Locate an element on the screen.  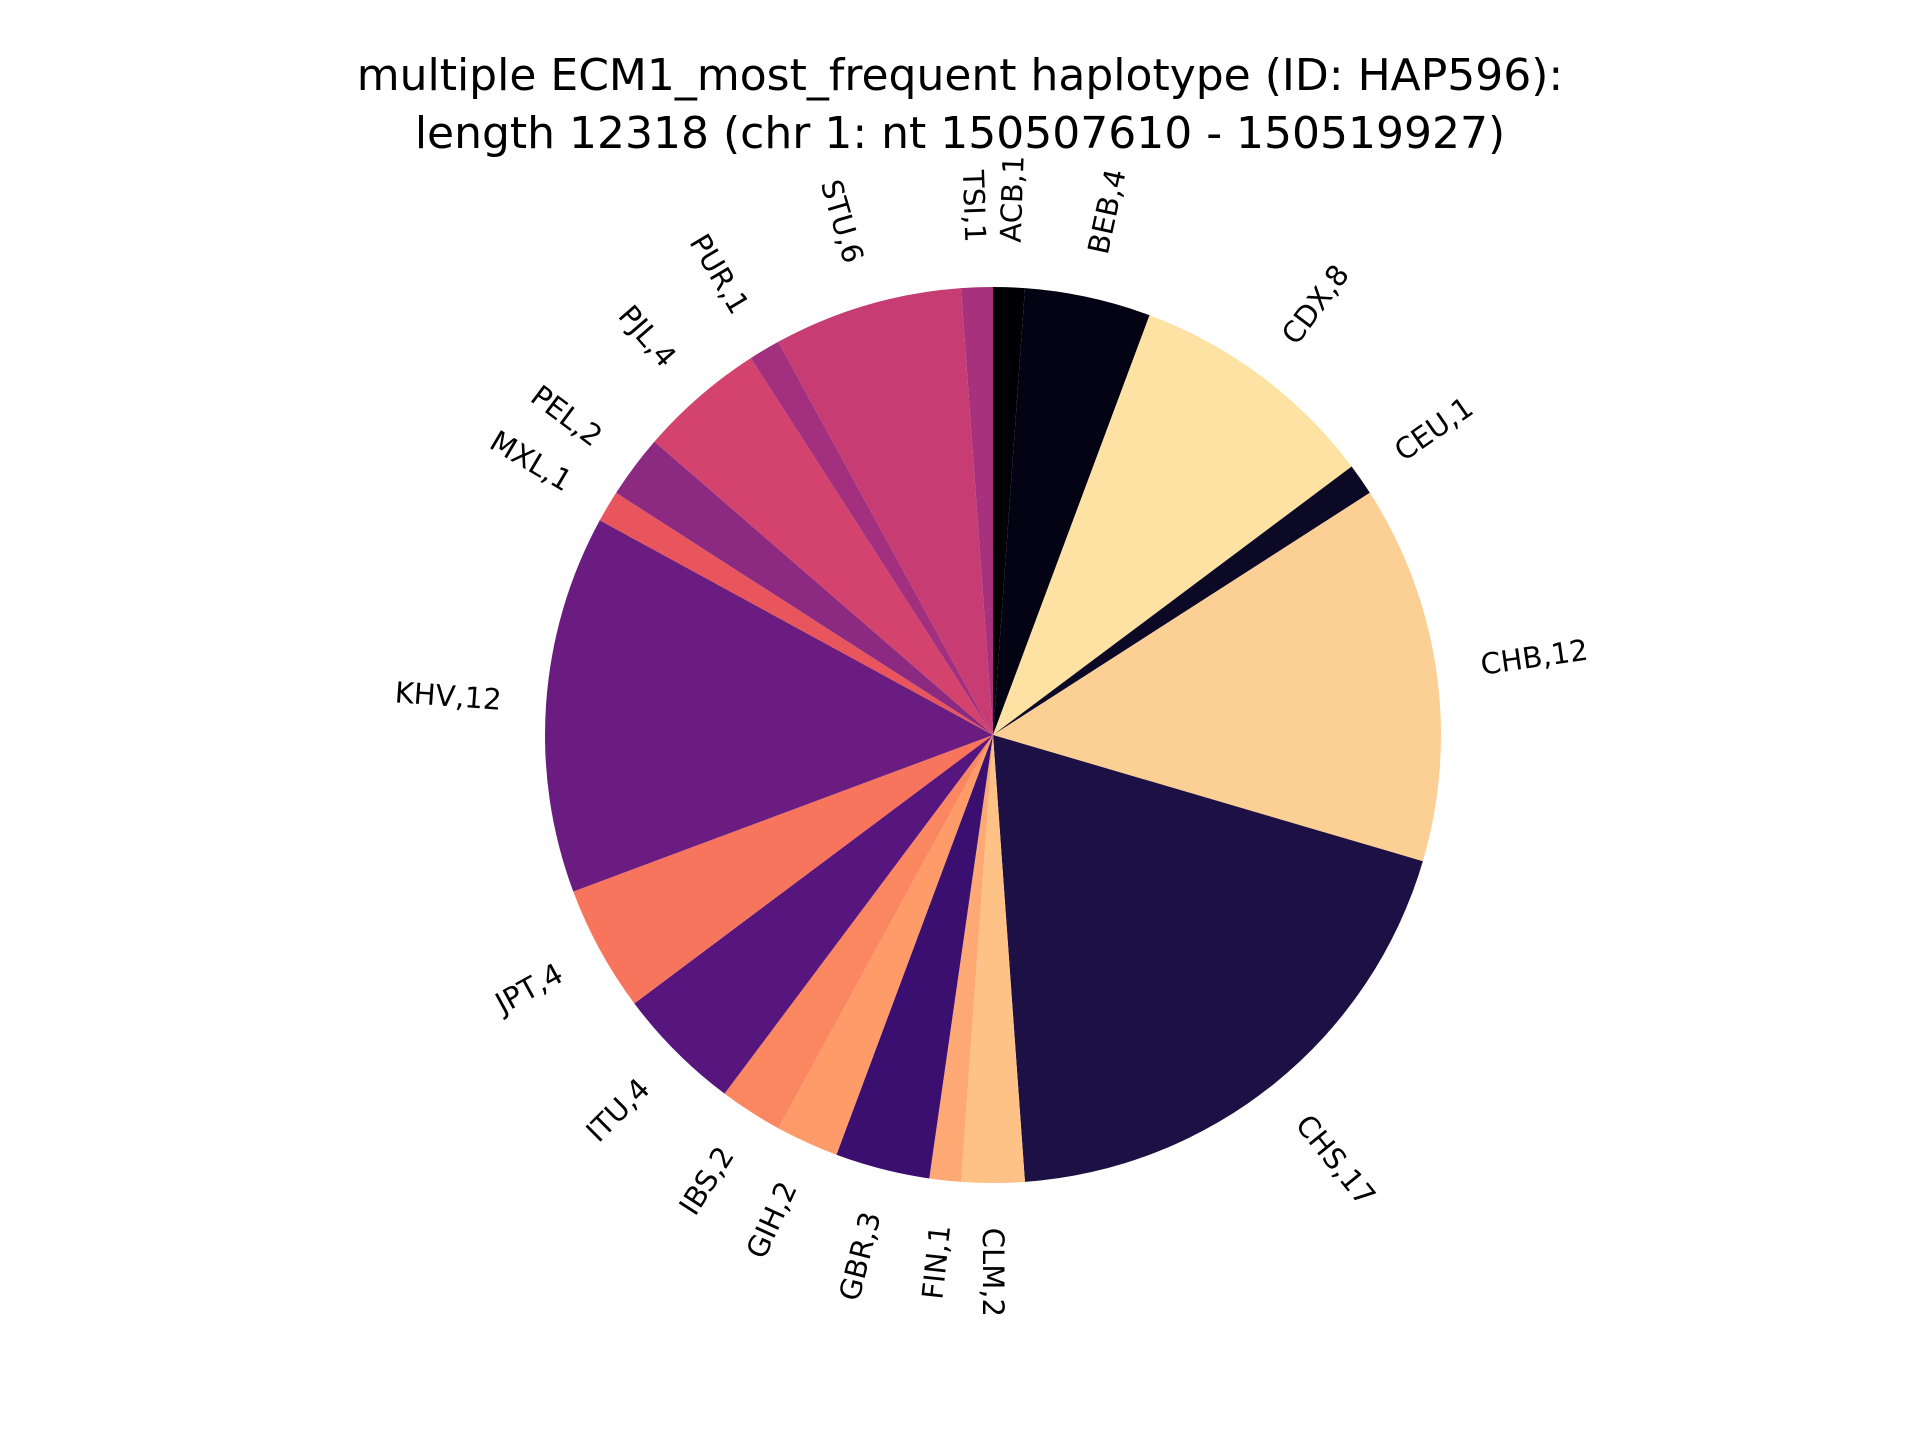
pie-slice-stu is located at coordinates (885, 511).